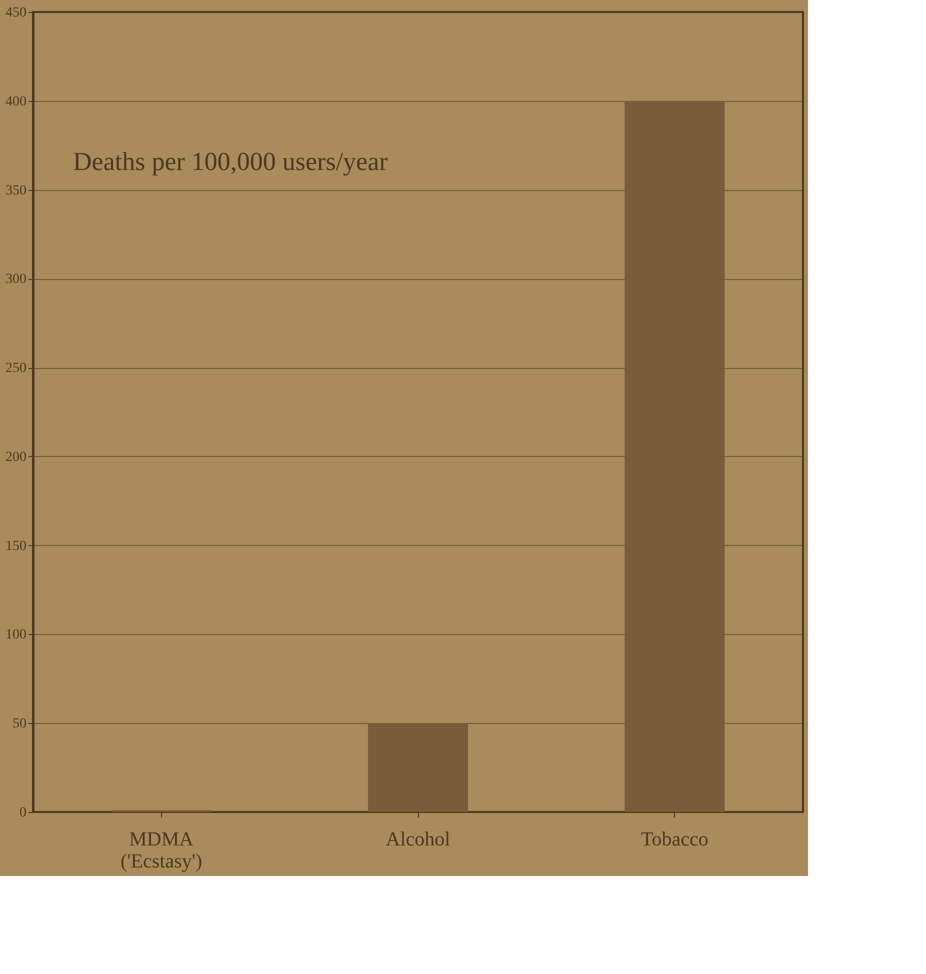 Image resolution: width=926 pixels, height=974 pixels. I want to click on x-tick-label: Tobacco, so click(674, 839).